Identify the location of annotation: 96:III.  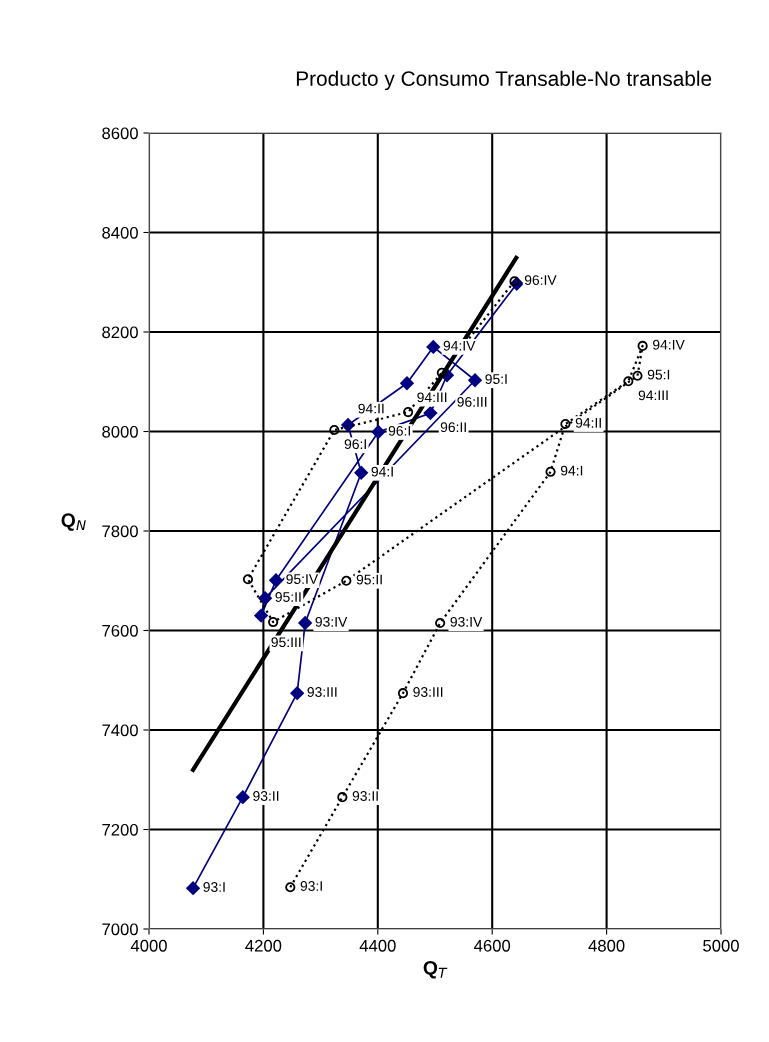
(472, 401).